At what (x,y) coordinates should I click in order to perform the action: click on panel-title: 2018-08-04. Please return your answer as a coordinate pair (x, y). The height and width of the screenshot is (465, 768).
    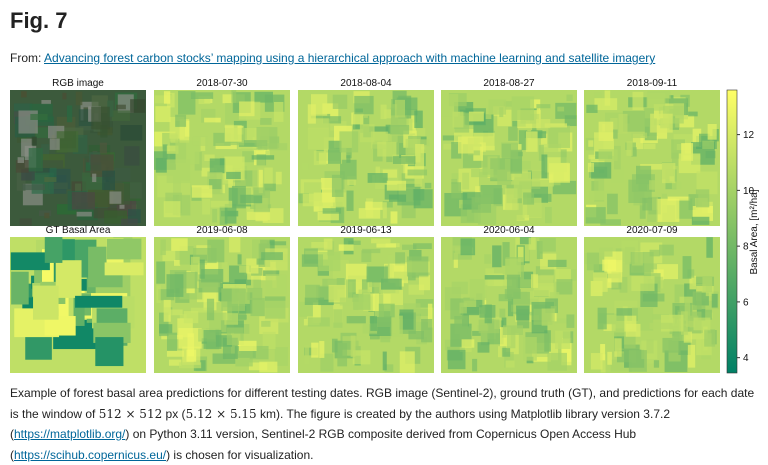
    Looking at the image, I should click on (366, 83).